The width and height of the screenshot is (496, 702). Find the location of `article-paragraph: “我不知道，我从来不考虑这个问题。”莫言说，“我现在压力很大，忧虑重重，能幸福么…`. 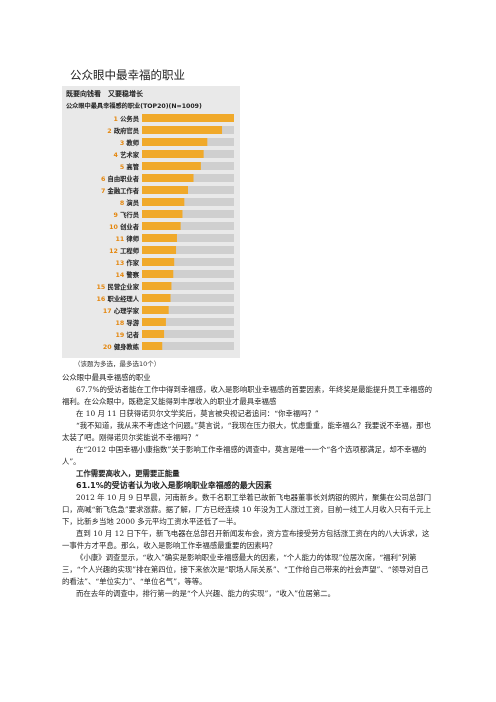

article-paragraph: “我不知道，我从来不考虑这个问题。”莫言说，“我现在压力很大，忧虑重重，能幸福么… is located at coordinates (246, 431).